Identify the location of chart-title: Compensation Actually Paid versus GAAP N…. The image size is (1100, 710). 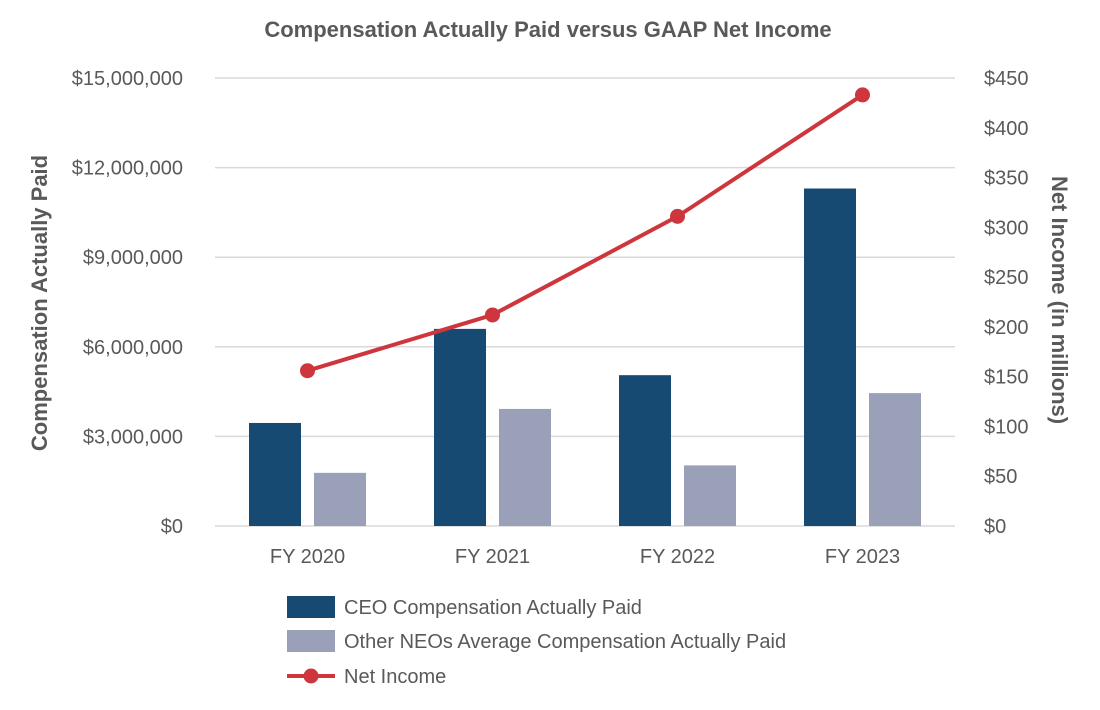
(547, 29).